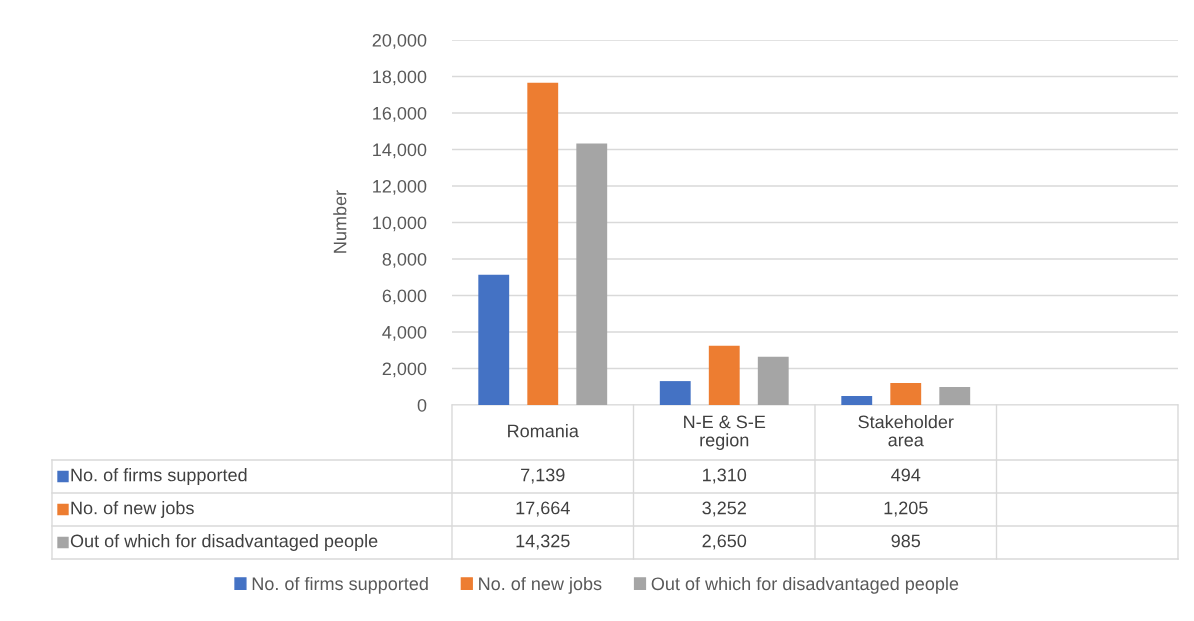  Describe the element at coordinates (906, 475) in the screenshot. I see `data-label: 494` at that location.